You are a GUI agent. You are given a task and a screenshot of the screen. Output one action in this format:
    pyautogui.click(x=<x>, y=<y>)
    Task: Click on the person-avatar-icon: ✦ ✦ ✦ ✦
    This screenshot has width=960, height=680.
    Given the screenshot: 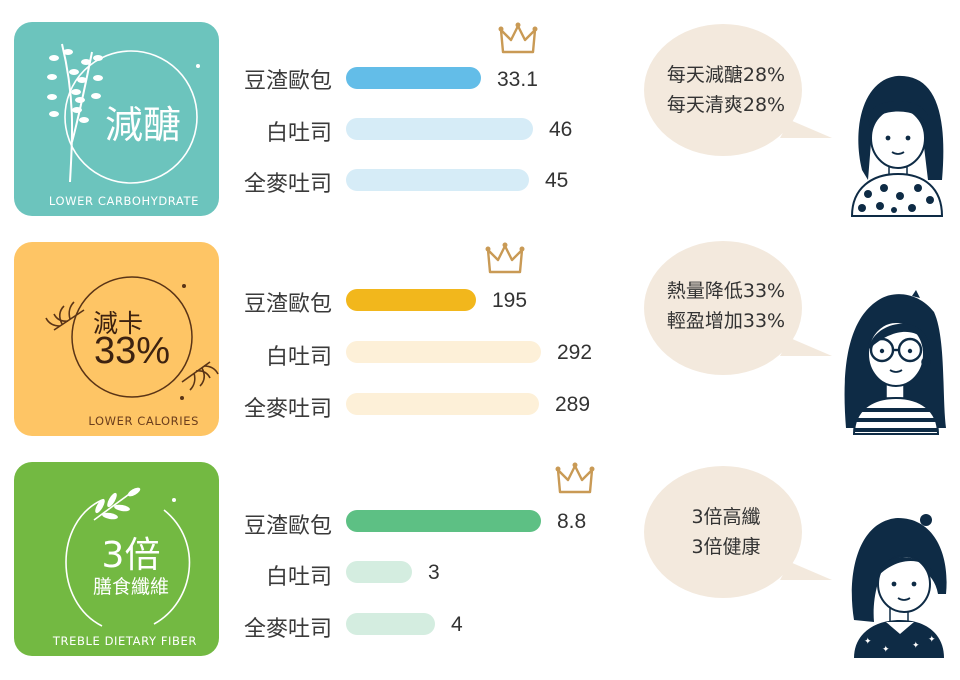 What is the action you would take?
    pyautogui.click(x=899, y=586)
    